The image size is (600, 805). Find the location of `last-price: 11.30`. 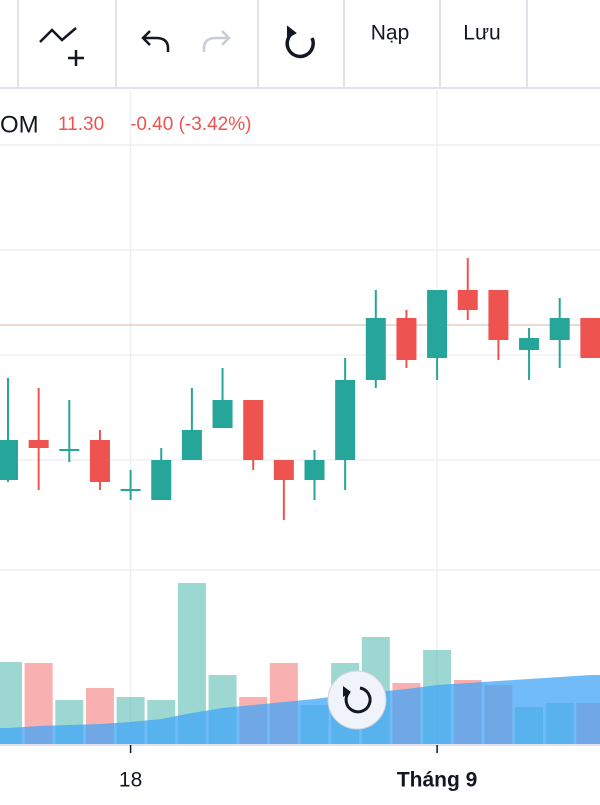

last-price: 11.30 is located at coordinates (81, 124).